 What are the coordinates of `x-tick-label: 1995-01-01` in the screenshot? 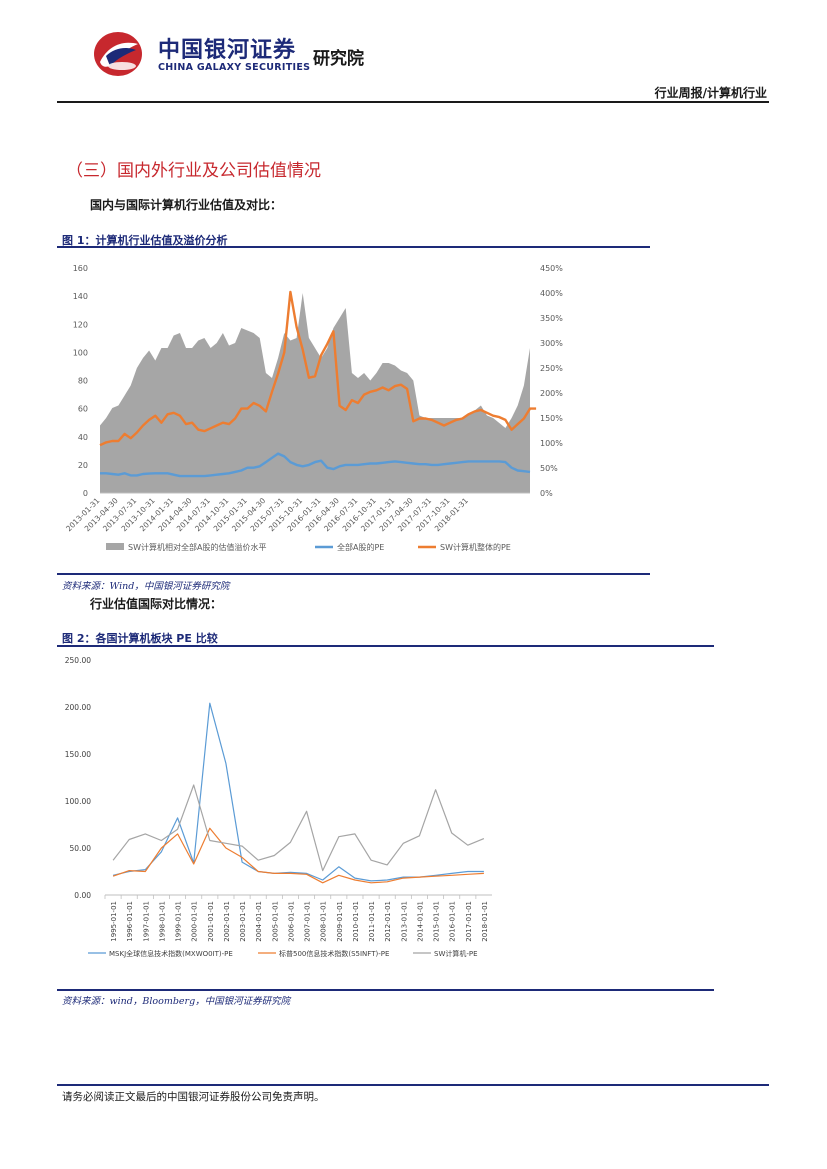 It's located at (114, 921).